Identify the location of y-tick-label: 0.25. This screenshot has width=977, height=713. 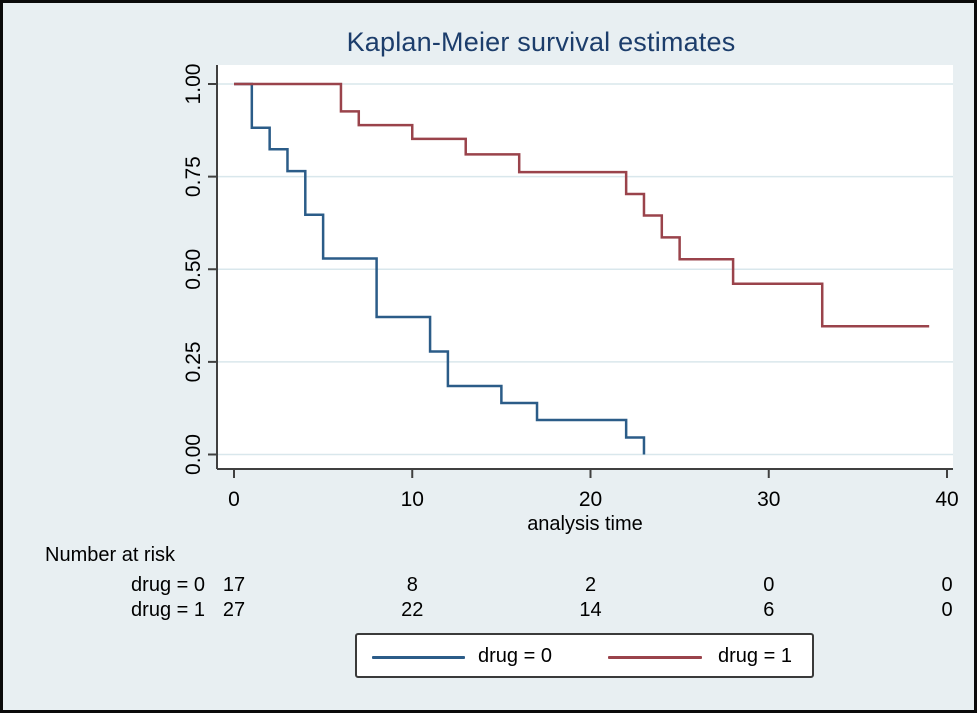
(193, 361).